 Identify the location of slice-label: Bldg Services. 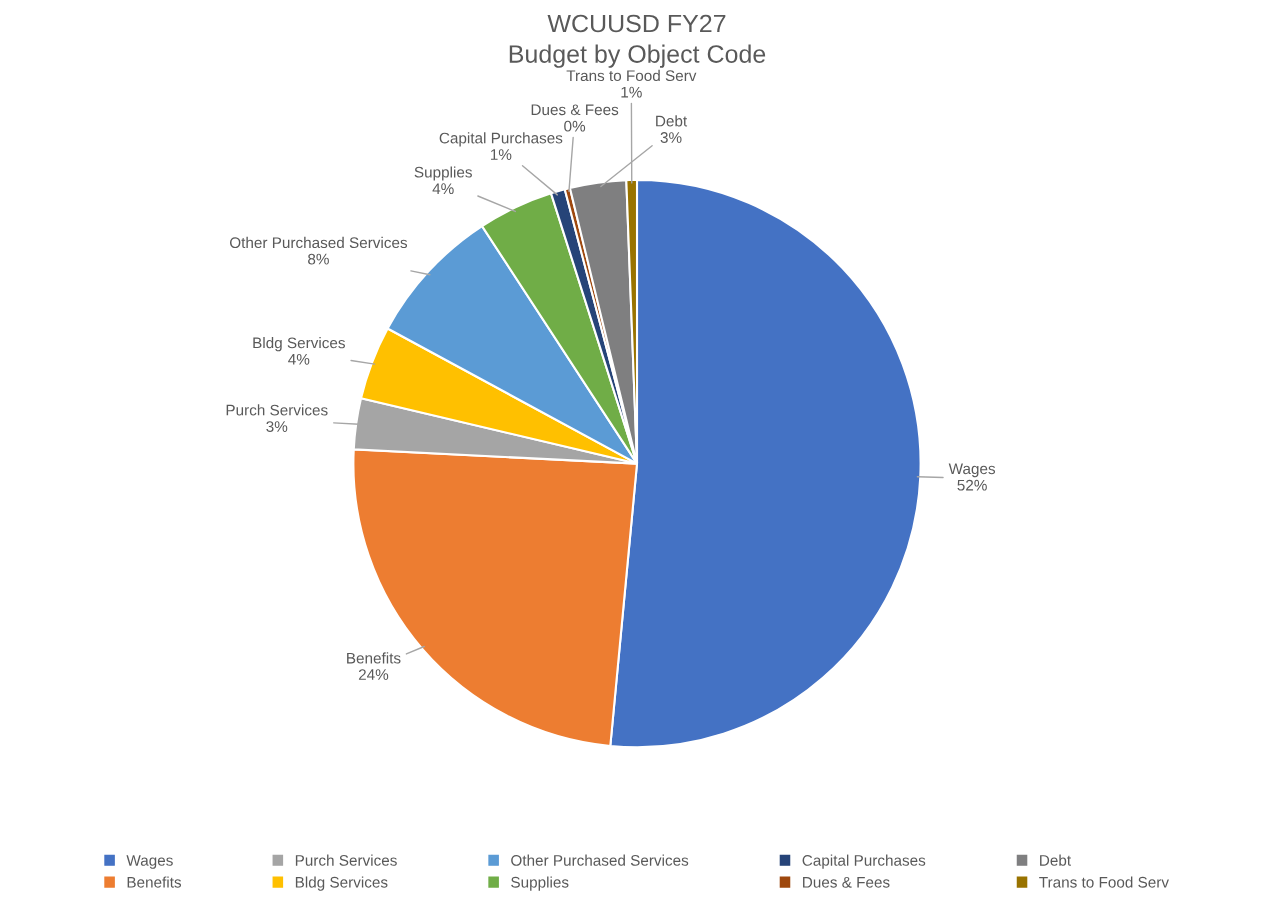
(299, 344).